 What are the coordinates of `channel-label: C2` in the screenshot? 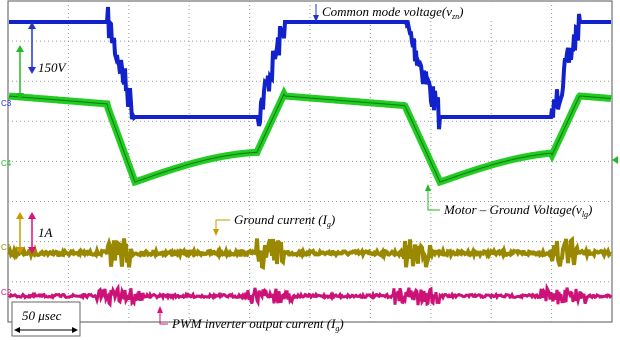 It's located at (6, 292).